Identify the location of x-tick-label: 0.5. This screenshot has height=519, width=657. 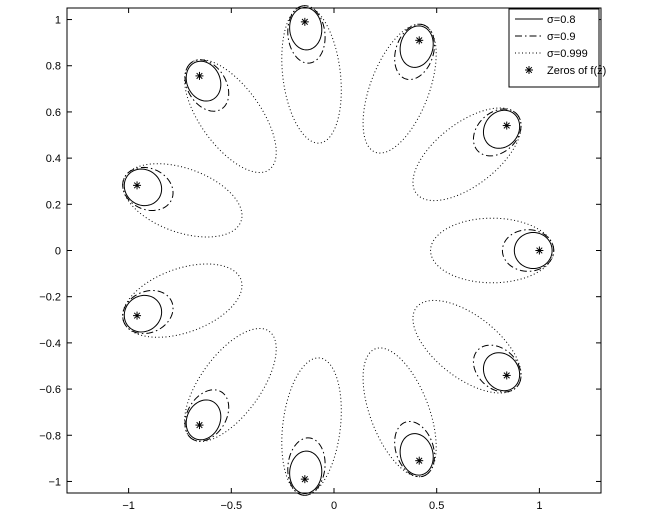
(436, 506).